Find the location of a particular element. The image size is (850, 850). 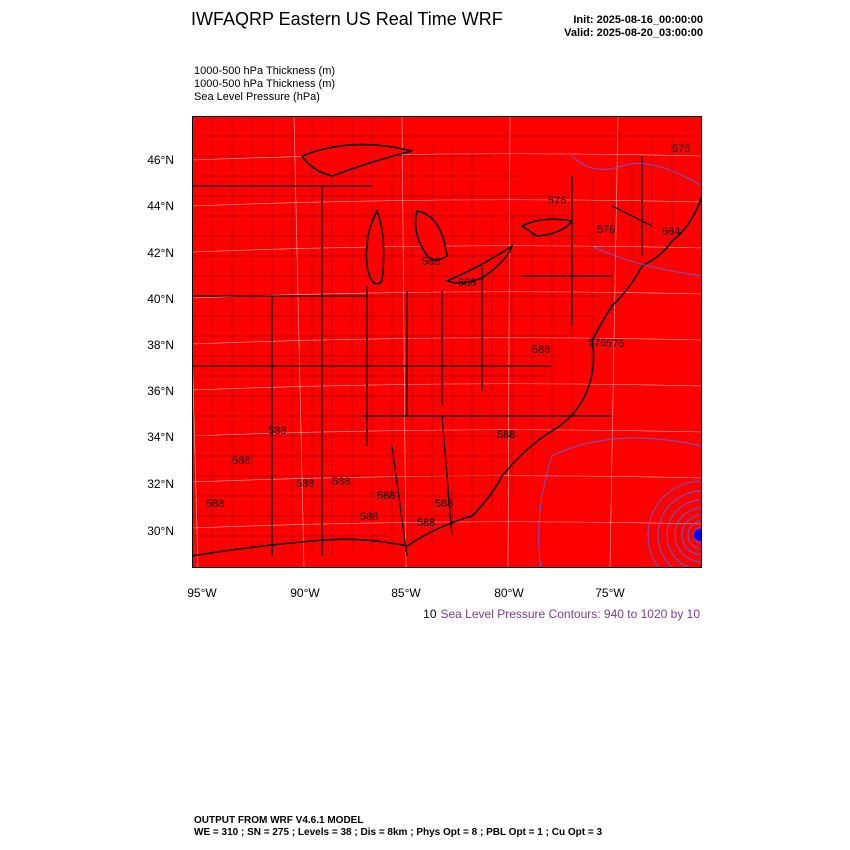

lat-label: 42°N is located at coordinates (160, 253).